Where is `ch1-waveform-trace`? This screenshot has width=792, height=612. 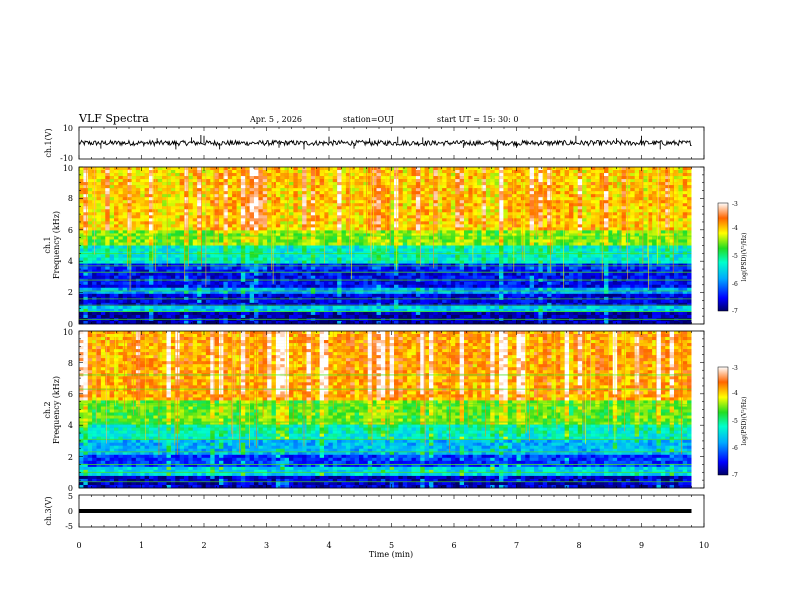 ch1-waveform-trace is located at coordinates (385, 143).